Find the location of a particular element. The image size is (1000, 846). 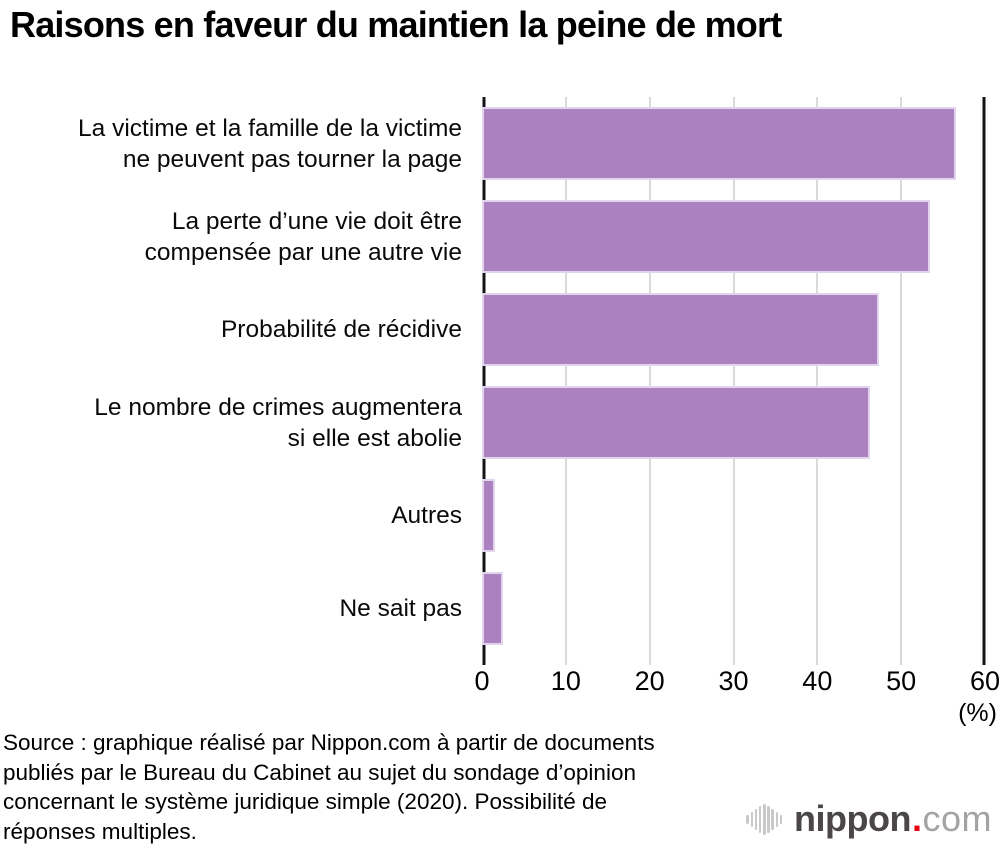

x-tick-label: 60 is located at coordinates (984, 681).